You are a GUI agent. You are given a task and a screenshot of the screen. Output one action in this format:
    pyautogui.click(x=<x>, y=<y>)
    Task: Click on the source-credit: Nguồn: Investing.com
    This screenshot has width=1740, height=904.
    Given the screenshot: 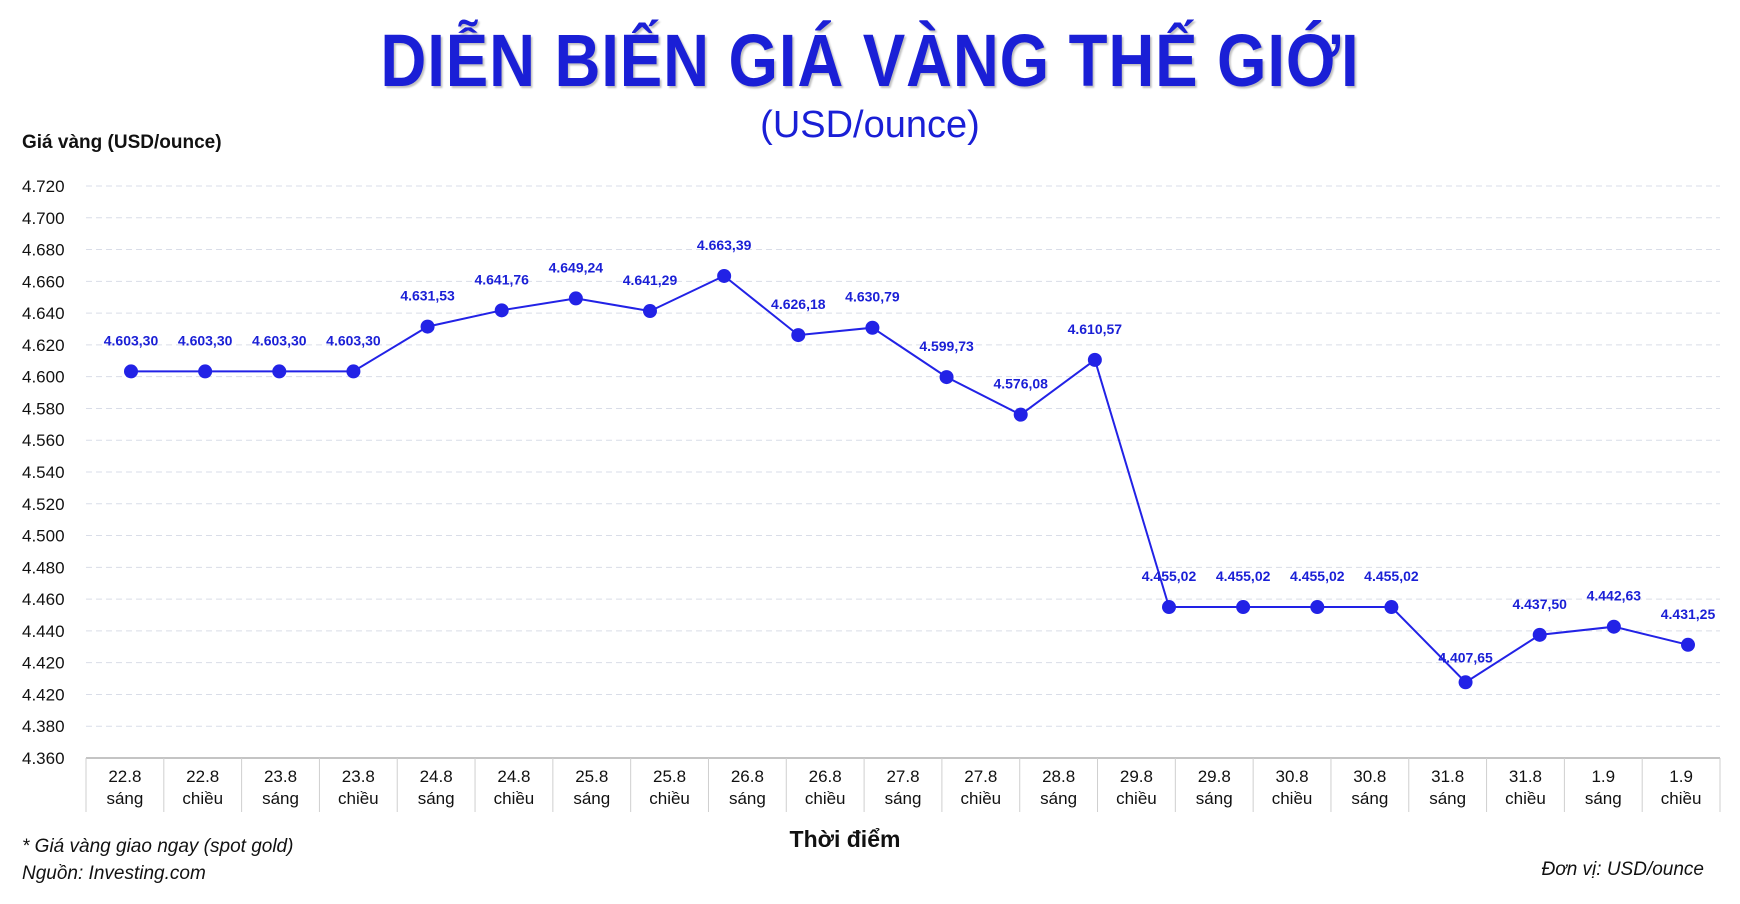 What is the action you would take?
    pyautogui.click(x=114, y=873)
    